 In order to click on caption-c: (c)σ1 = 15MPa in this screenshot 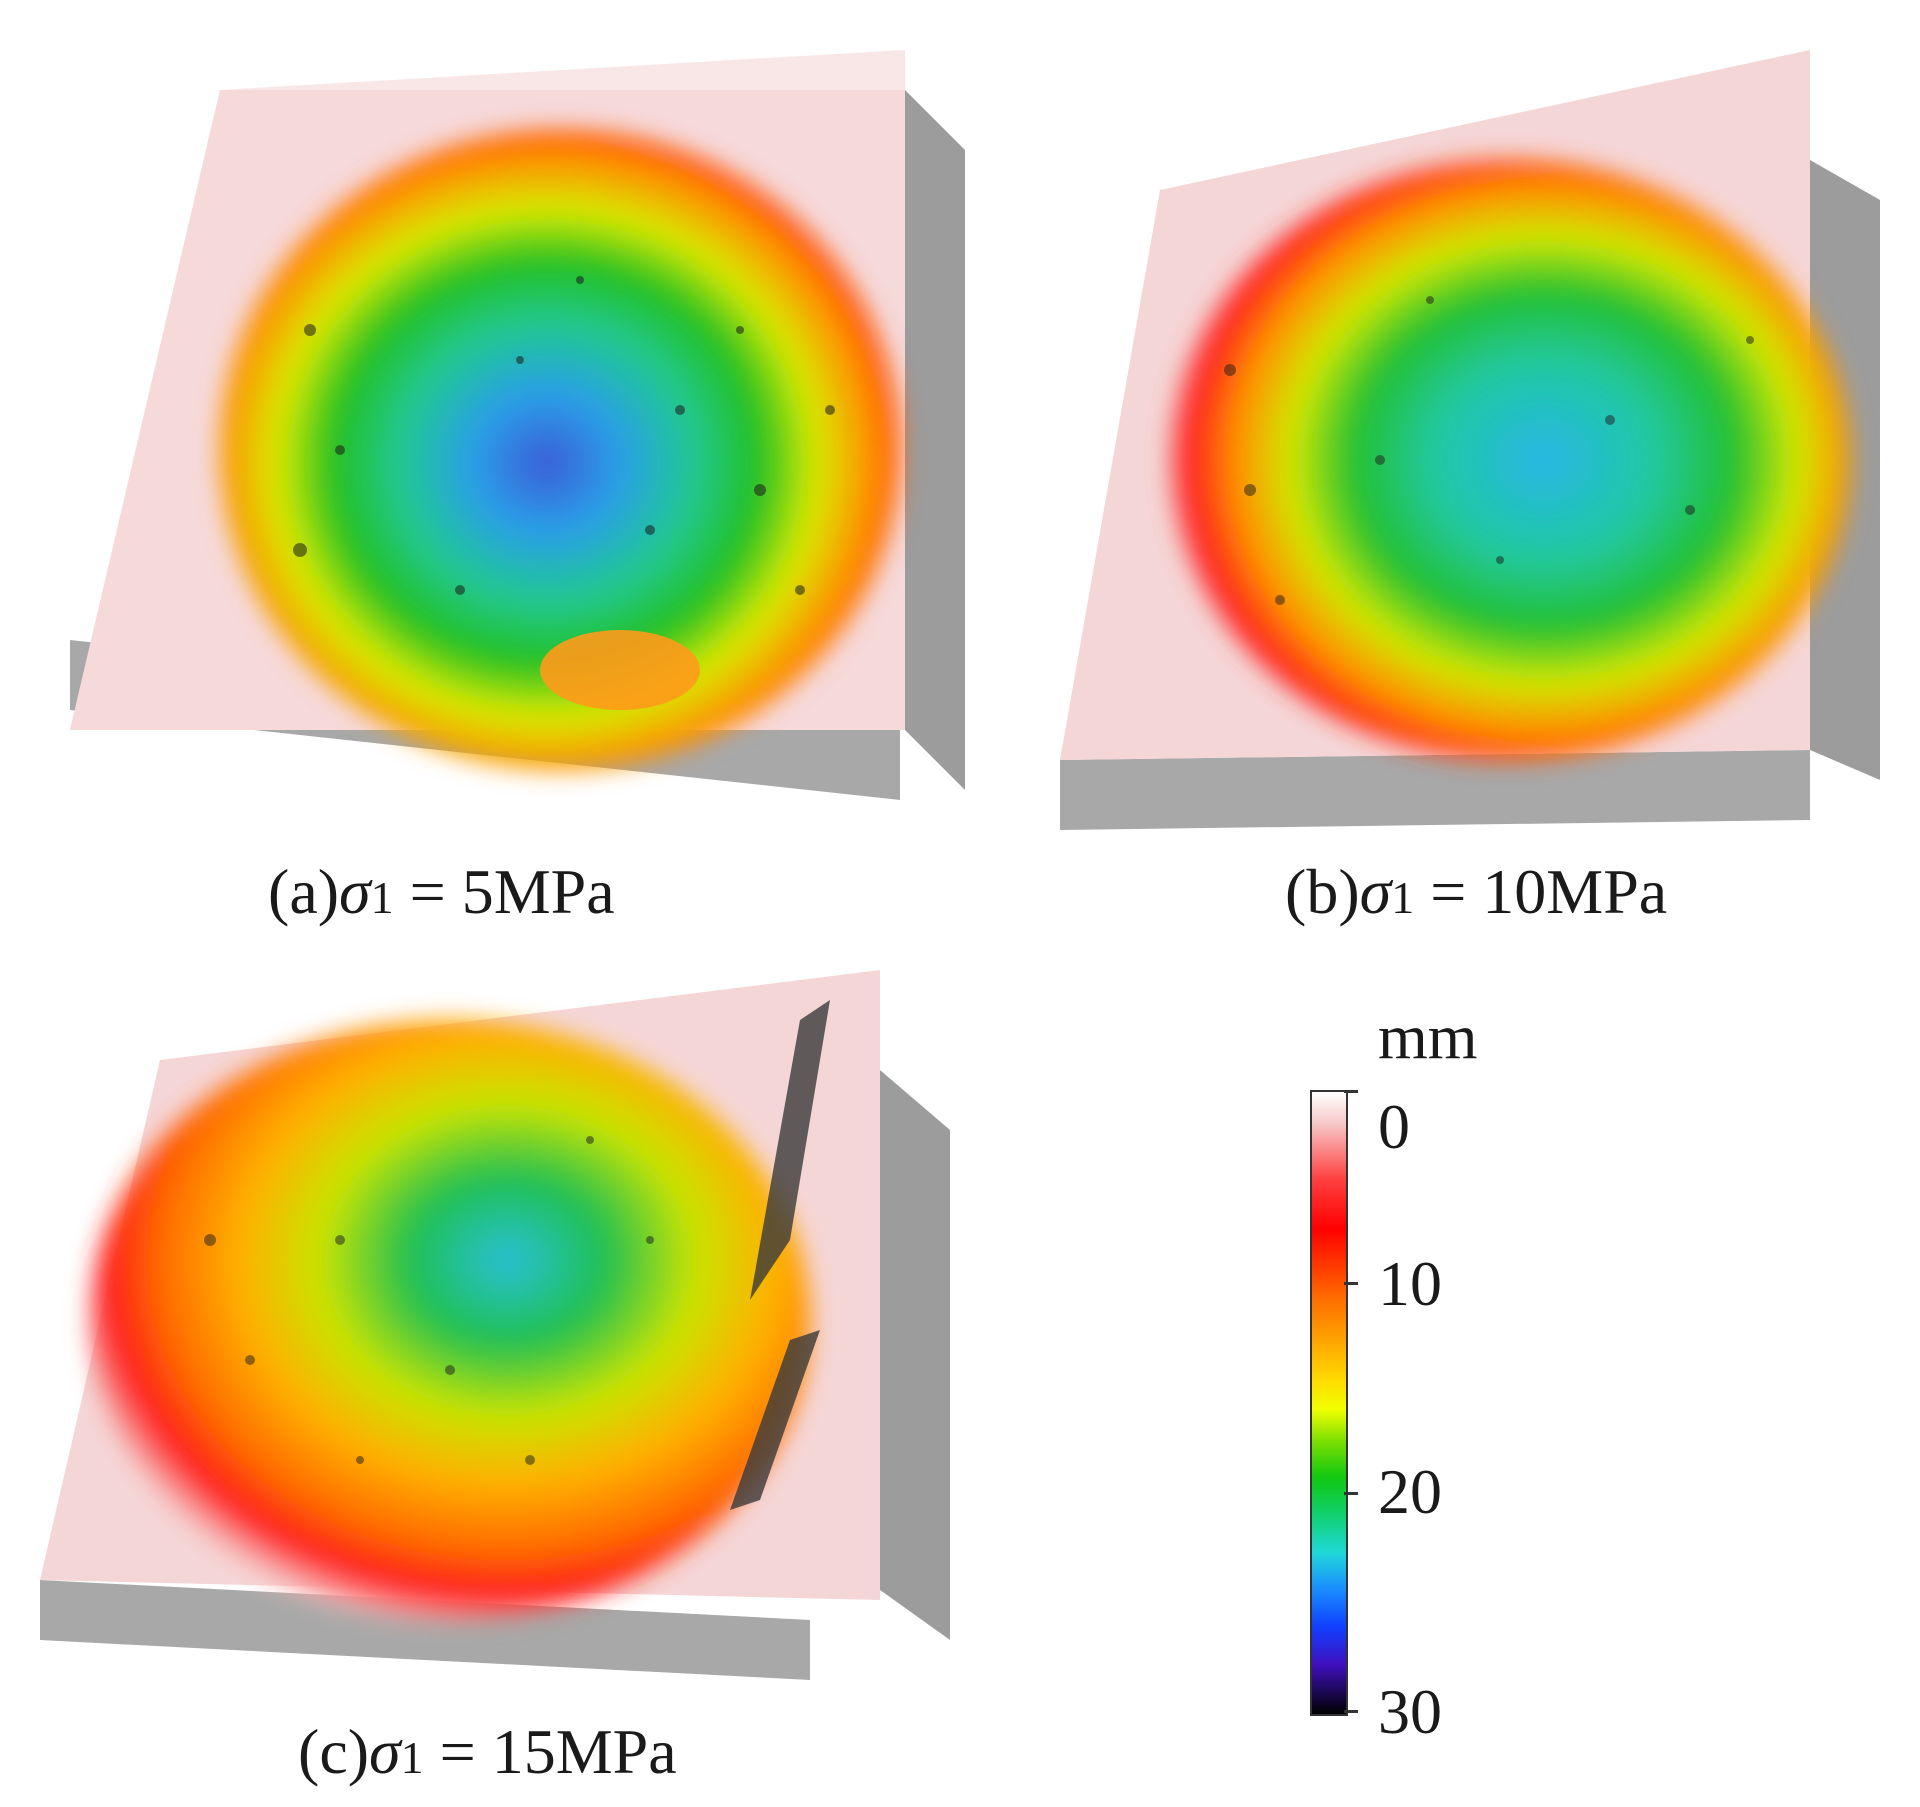, I will do `click(487, 1751)`.